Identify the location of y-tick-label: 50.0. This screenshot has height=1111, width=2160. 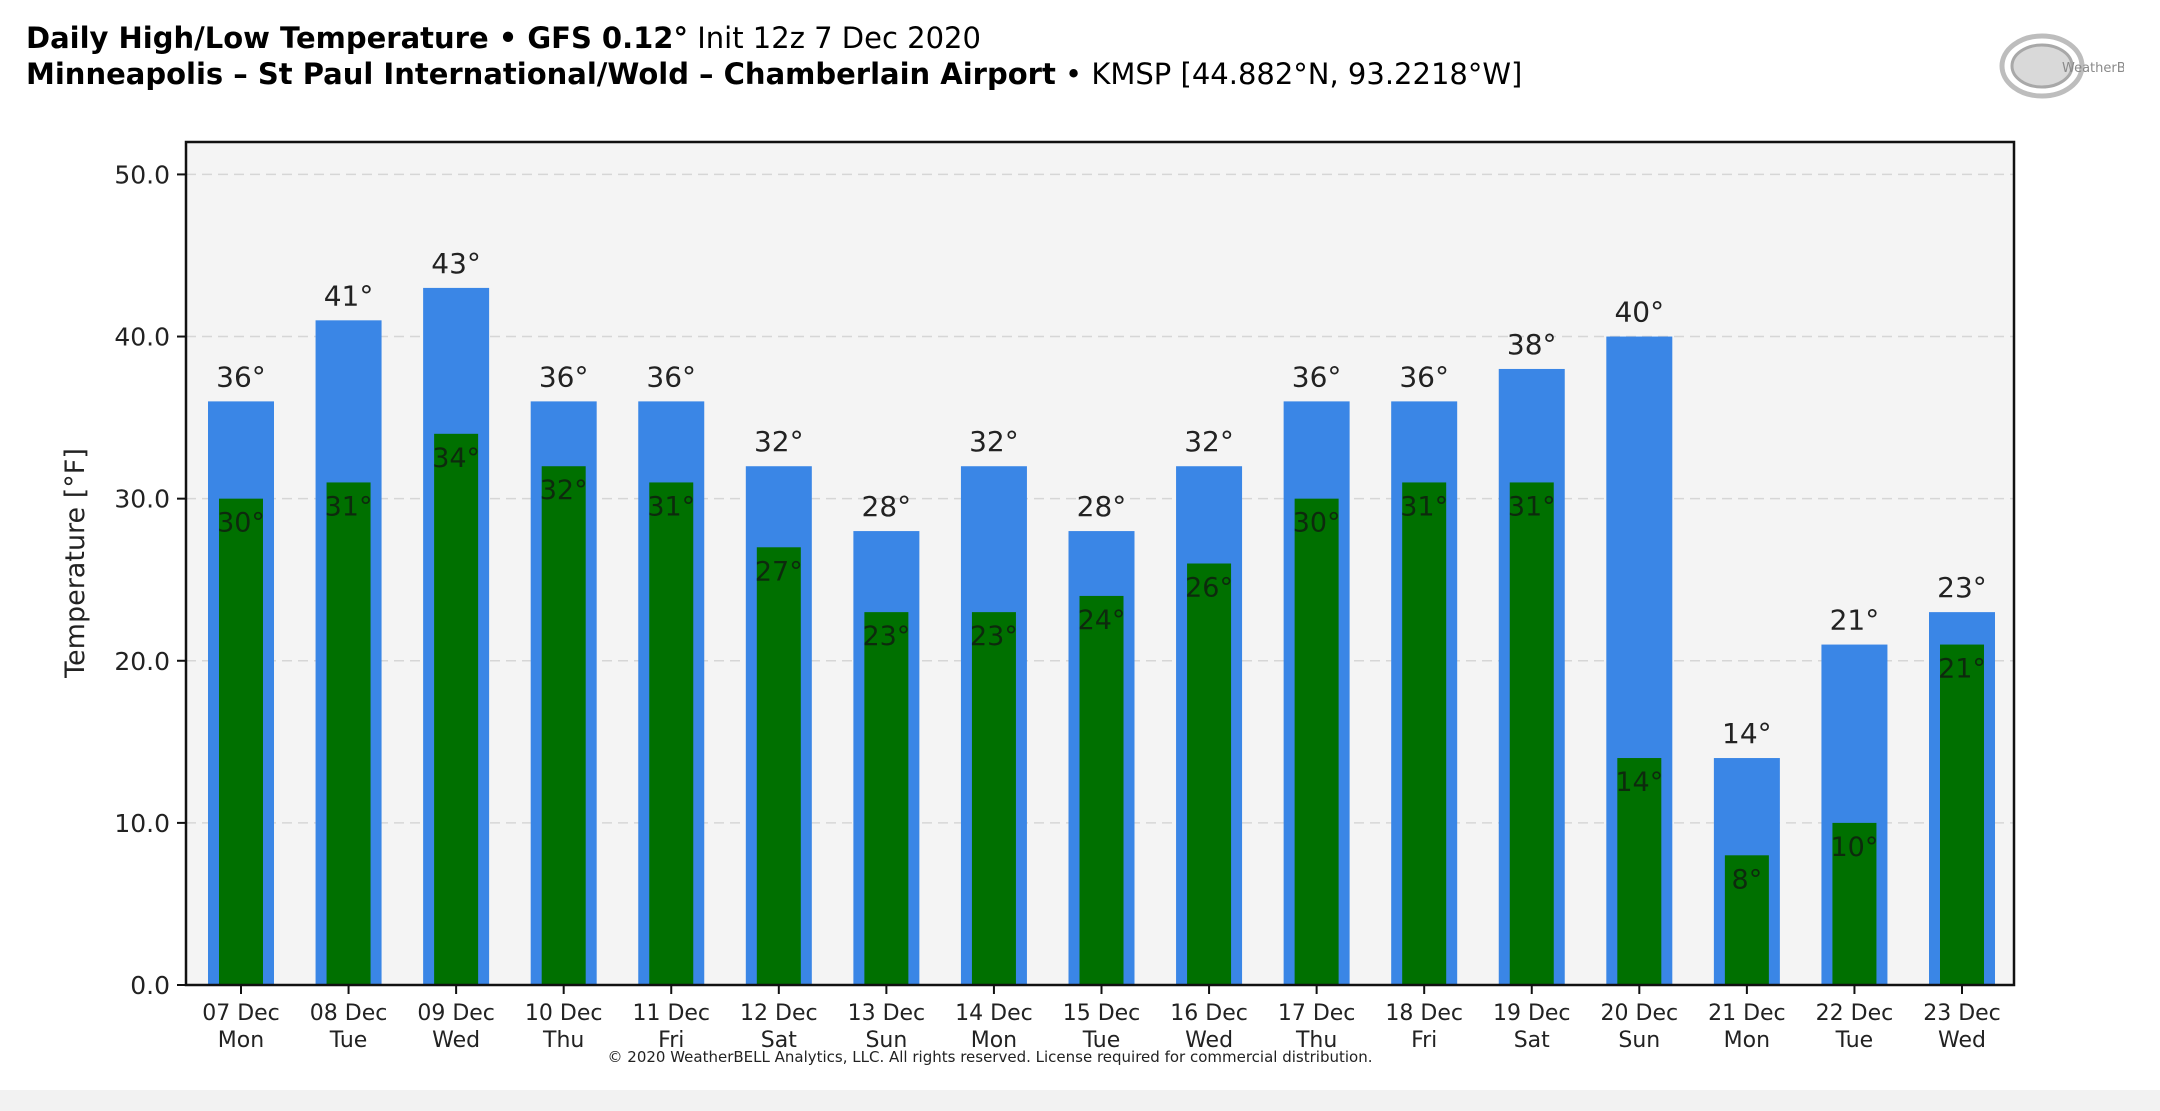
(142, 174).